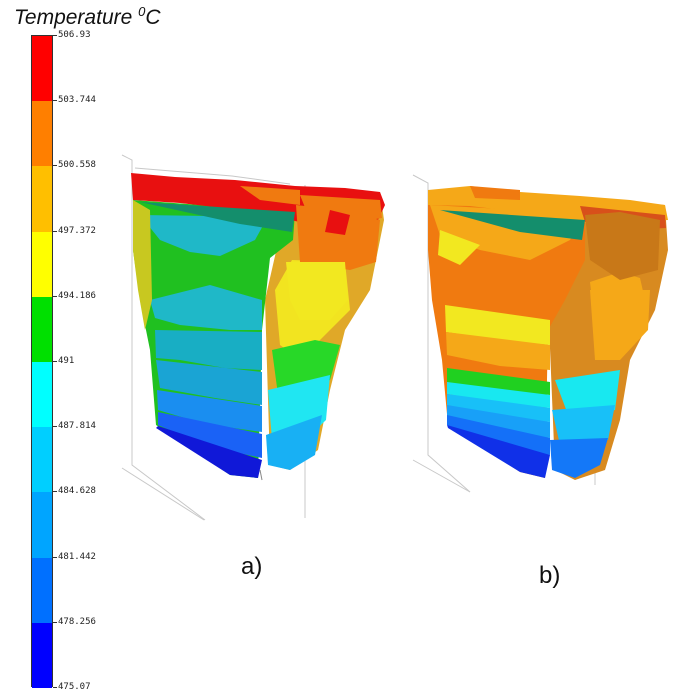 This screenshot has width=688, height=695. Describe the element at coordinates (77, 621) in the screenshot. I see `legend-tick-label: 478.256` at that location.